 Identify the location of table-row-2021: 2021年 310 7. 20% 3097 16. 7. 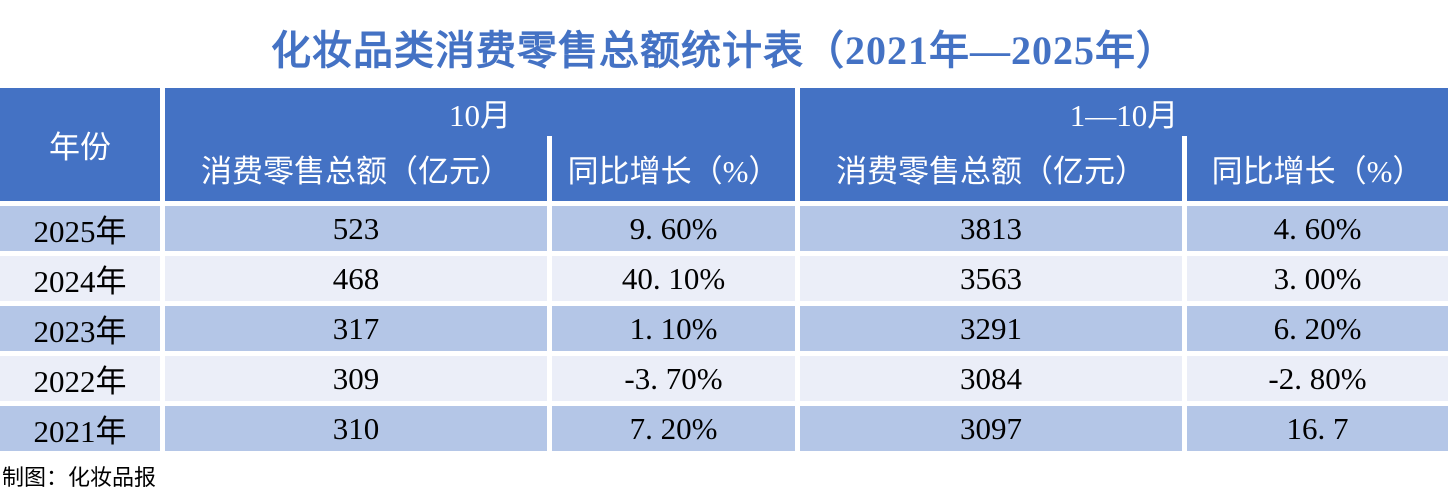
(724, 428).